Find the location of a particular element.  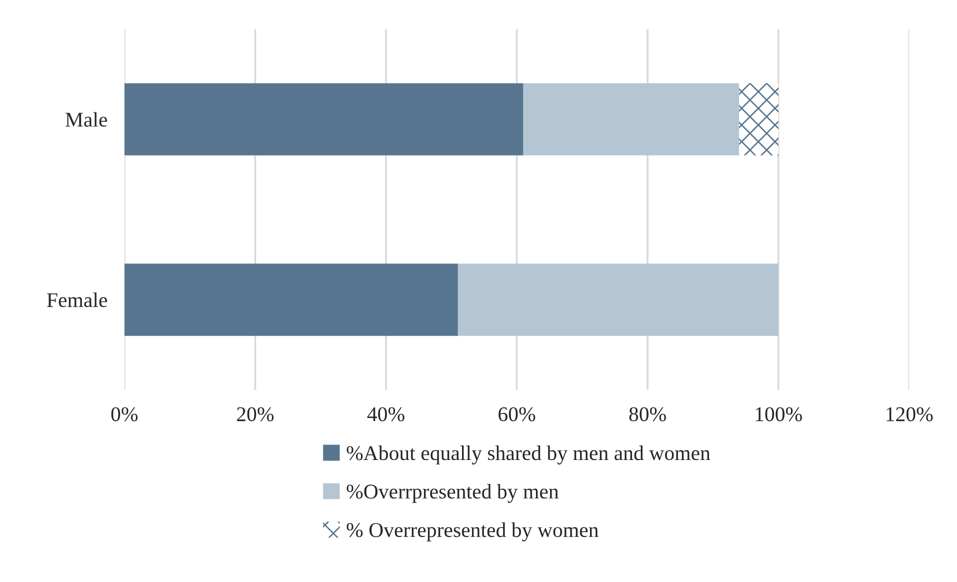

x-tick-label: 60% is located at coordinates (517, 414).